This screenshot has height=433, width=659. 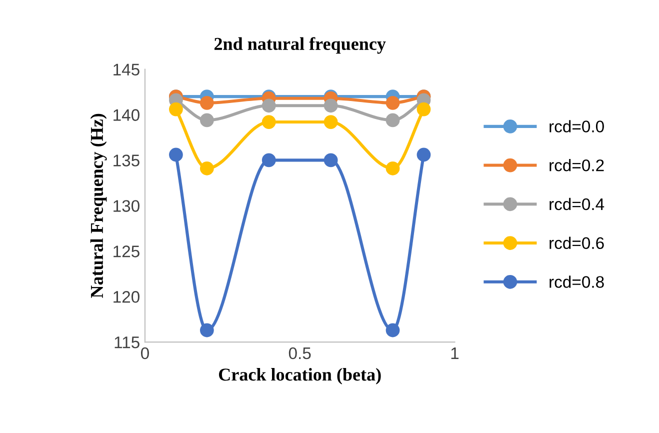 I want to click on y-tick-label: 115, so click(x=127, y=342).